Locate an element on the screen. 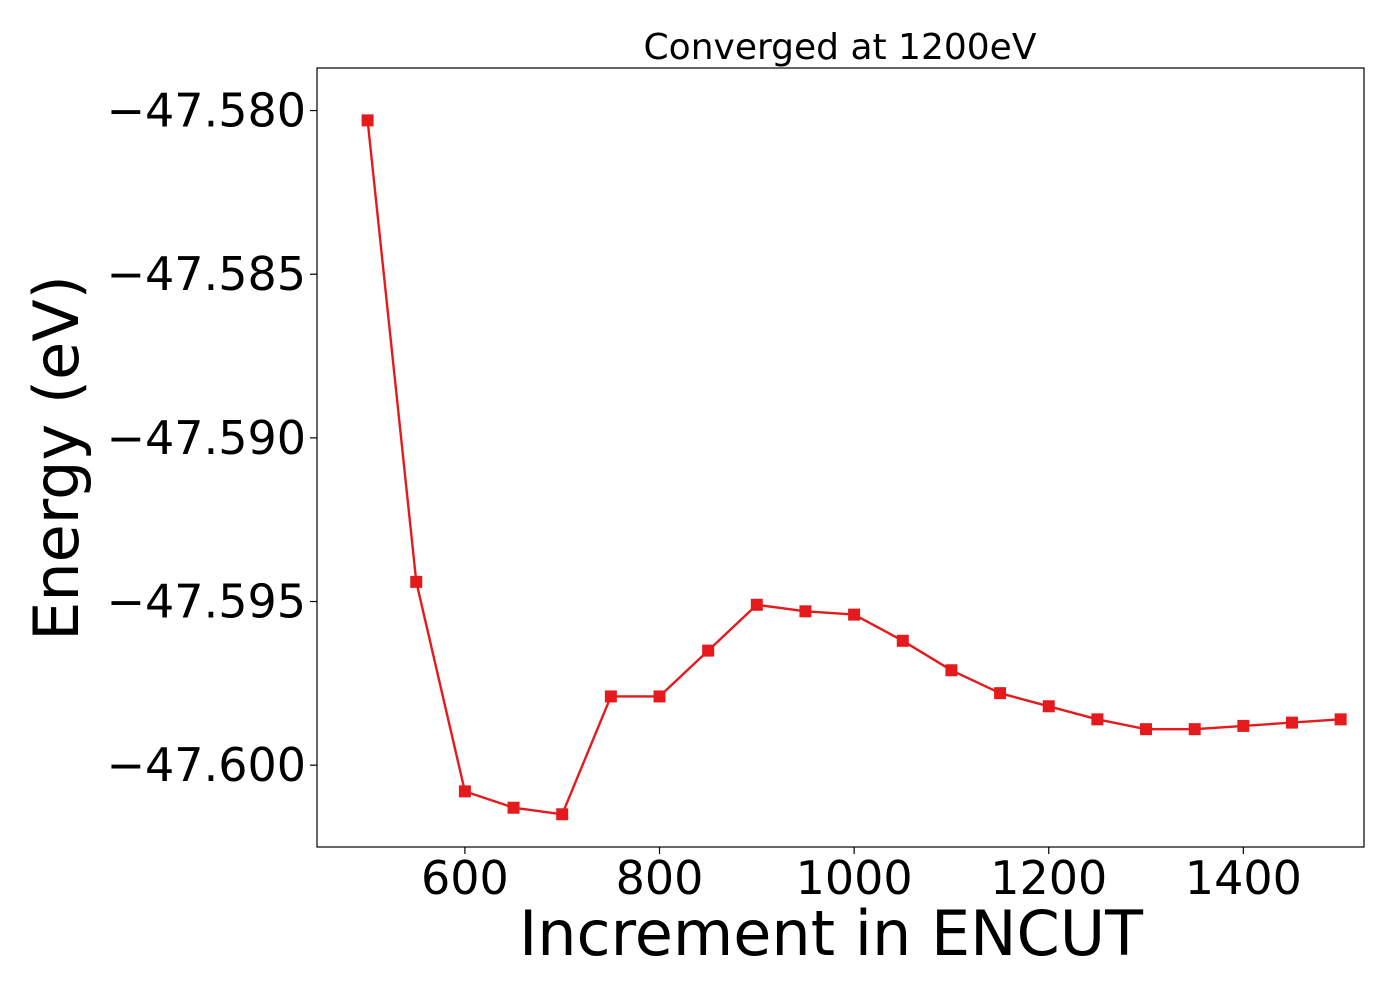  x-axis-label: Increment in ENCUT is located at coordinates (831, 933).